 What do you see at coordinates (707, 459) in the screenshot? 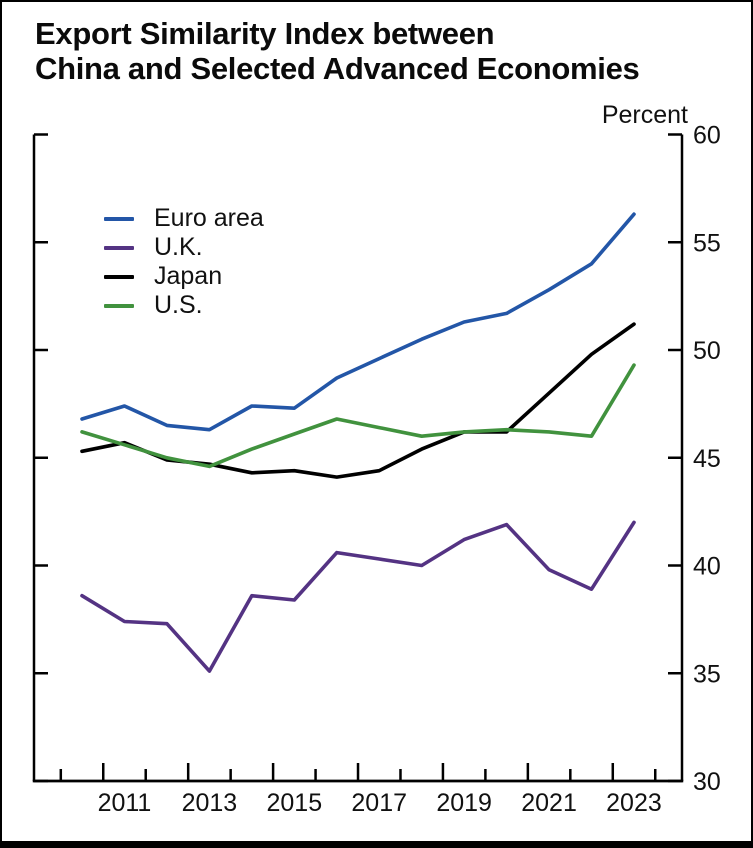
I see `y-tick-label: 45` at bounding box center [707, 459].